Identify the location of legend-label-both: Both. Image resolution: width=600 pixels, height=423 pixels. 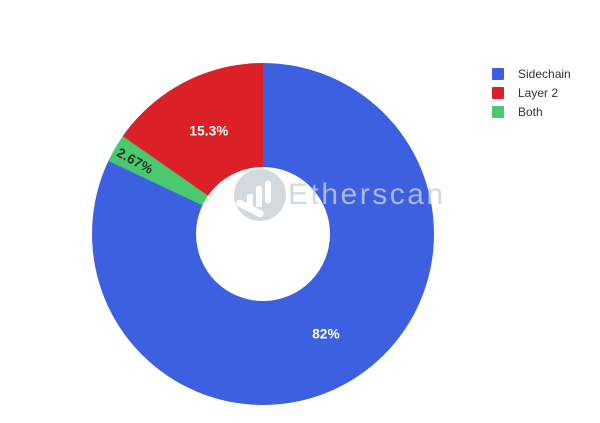
(530, 111).